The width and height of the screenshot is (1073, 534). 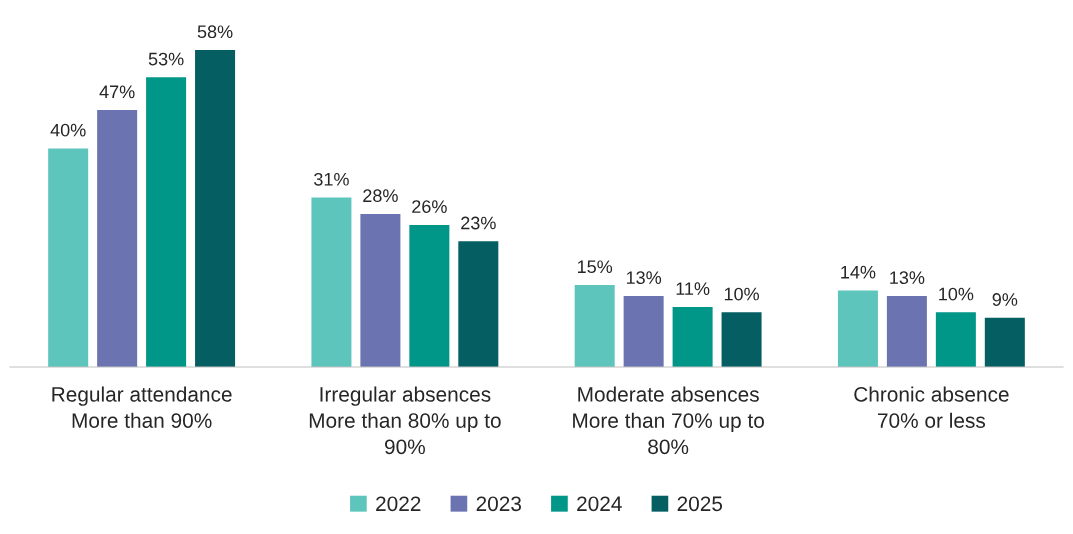 I want to click on data-label: 53%, so click(x=166, y=59).